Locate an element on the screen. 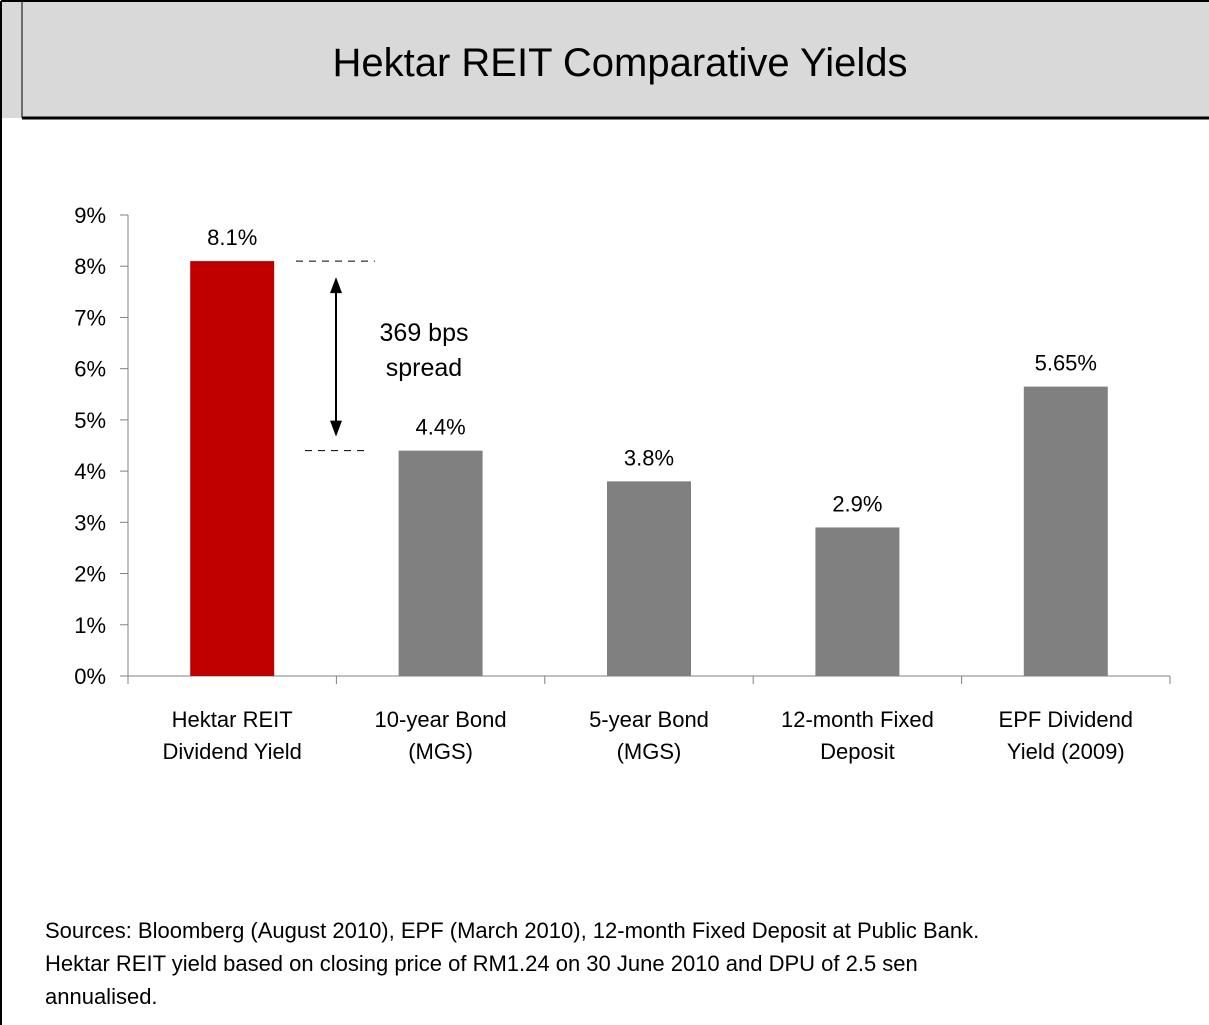 This screenshot has width=1209, height=1025. x-tick-label: 12-month Fixed Deposit is located at coordinates (857, 735).